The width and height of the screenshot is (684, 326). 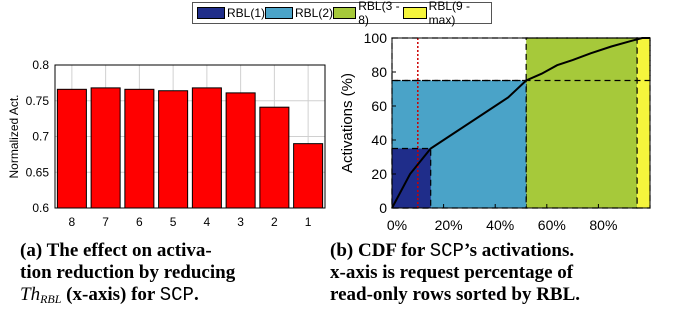 I want to click on y-tick-label: 0.75, so click(x=38, y=101).